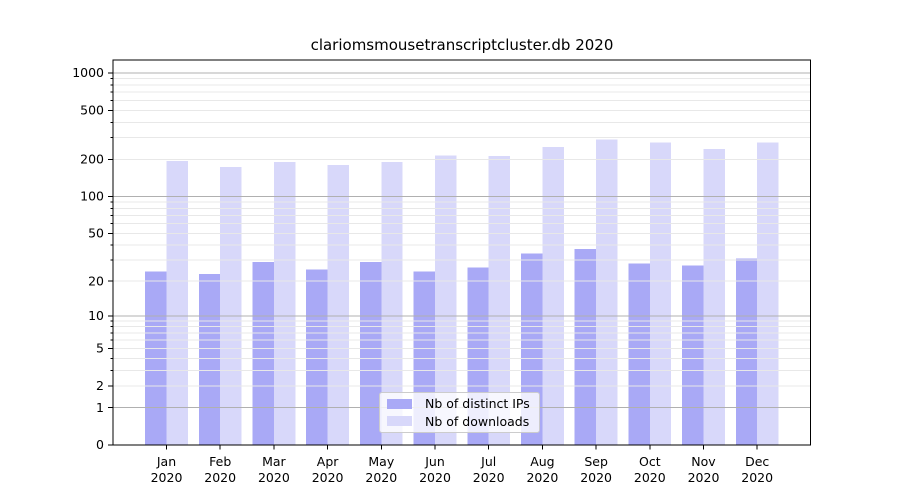 This screenshot has height=500, width=900. What do you see at coordinates (274, 477) in the screenshot?
I see `x-tick-year-mar: 2020` at bounding box center [274, 477].